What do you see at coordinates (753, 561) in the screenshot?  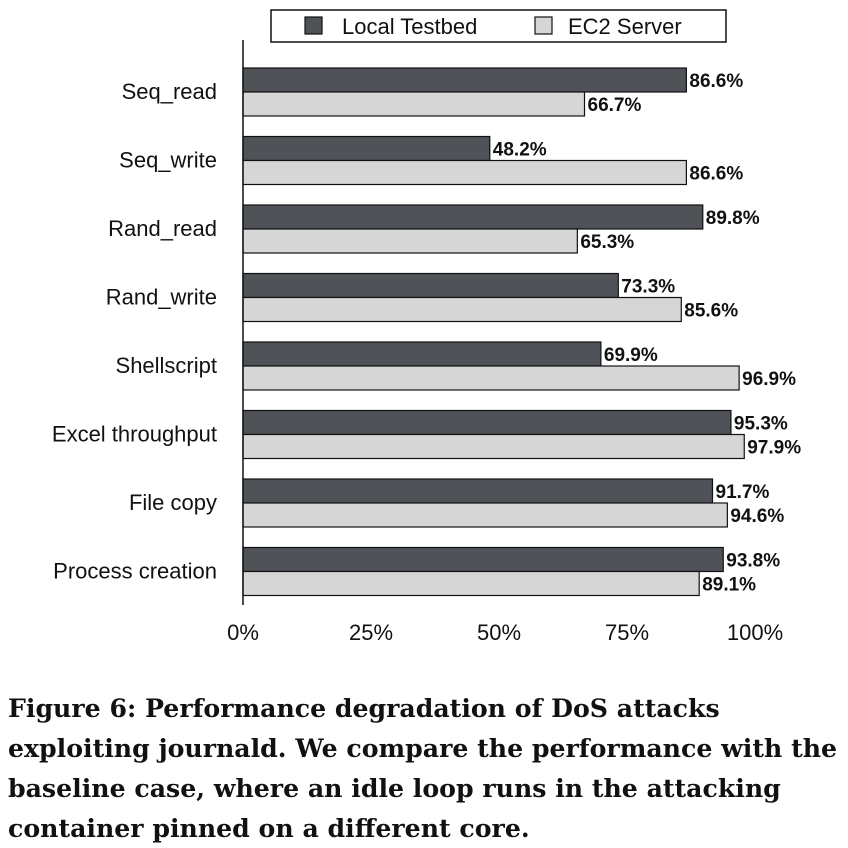 I see `data-label: 93.8%` at bounding box center [753, 561].